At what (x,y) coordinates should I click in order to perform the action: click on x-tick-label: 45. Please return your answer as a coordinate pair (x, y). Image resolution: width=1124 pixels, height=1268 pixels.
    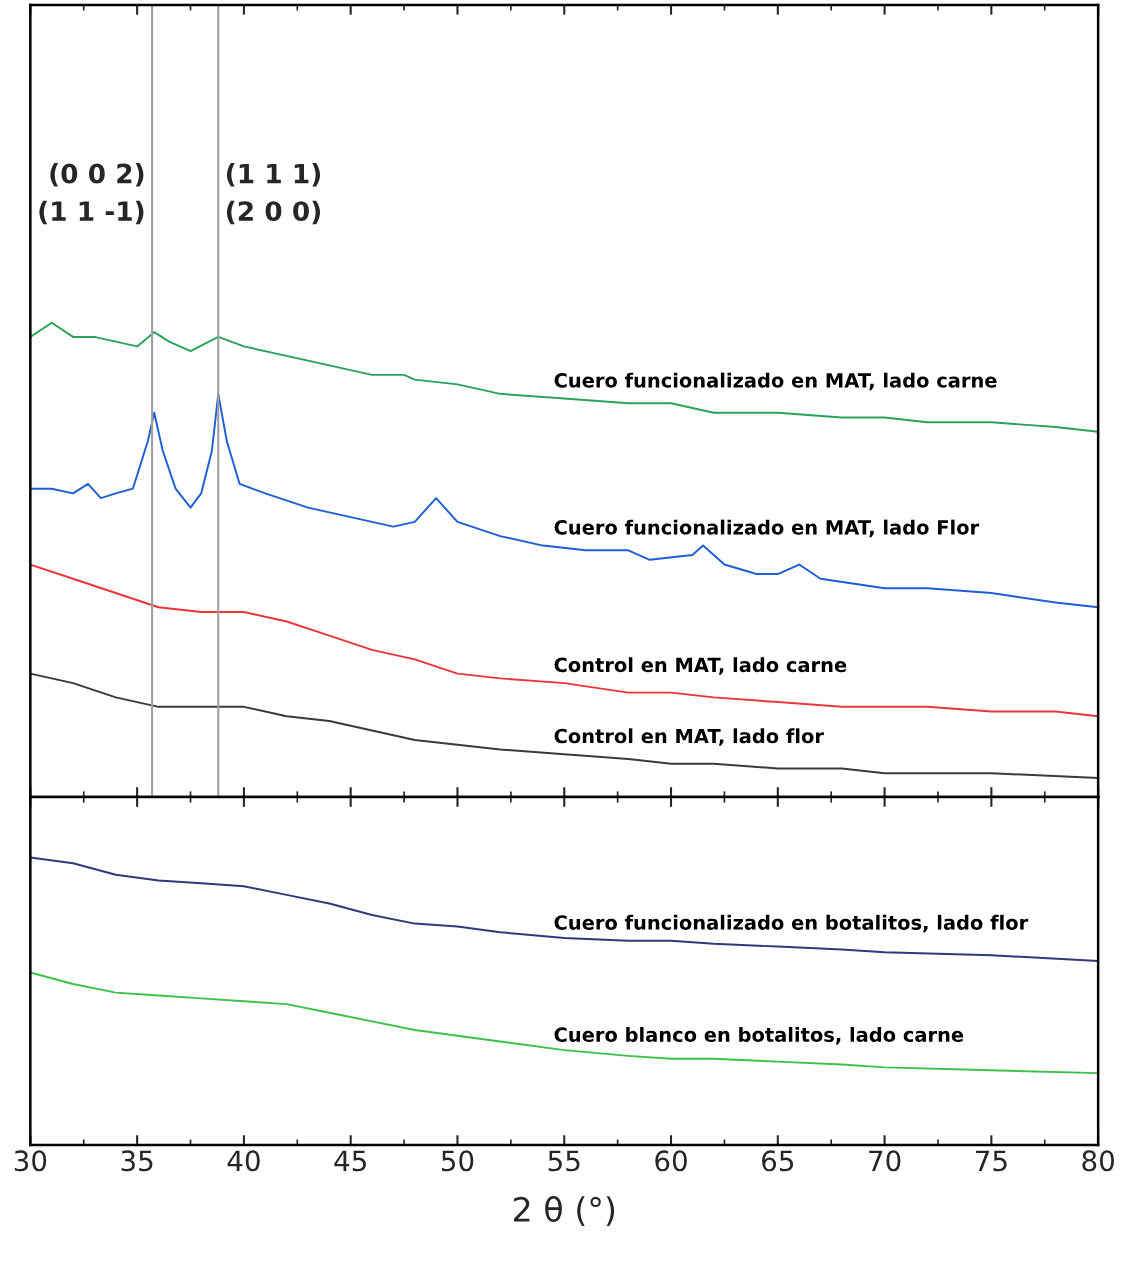
    Looking at the image, I should click on (350, 1161).